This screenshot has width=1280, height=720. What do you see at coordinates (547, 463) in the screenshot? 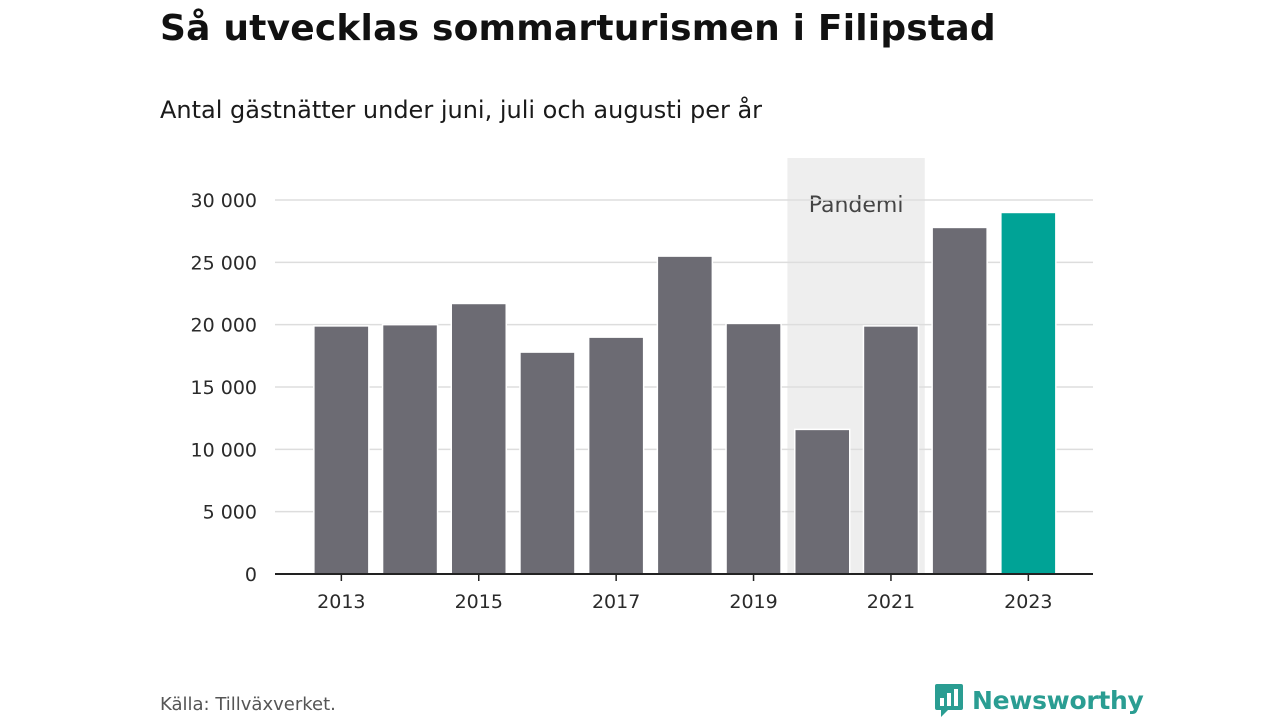
I see `bar-2016` at bounding box center [547, 463].